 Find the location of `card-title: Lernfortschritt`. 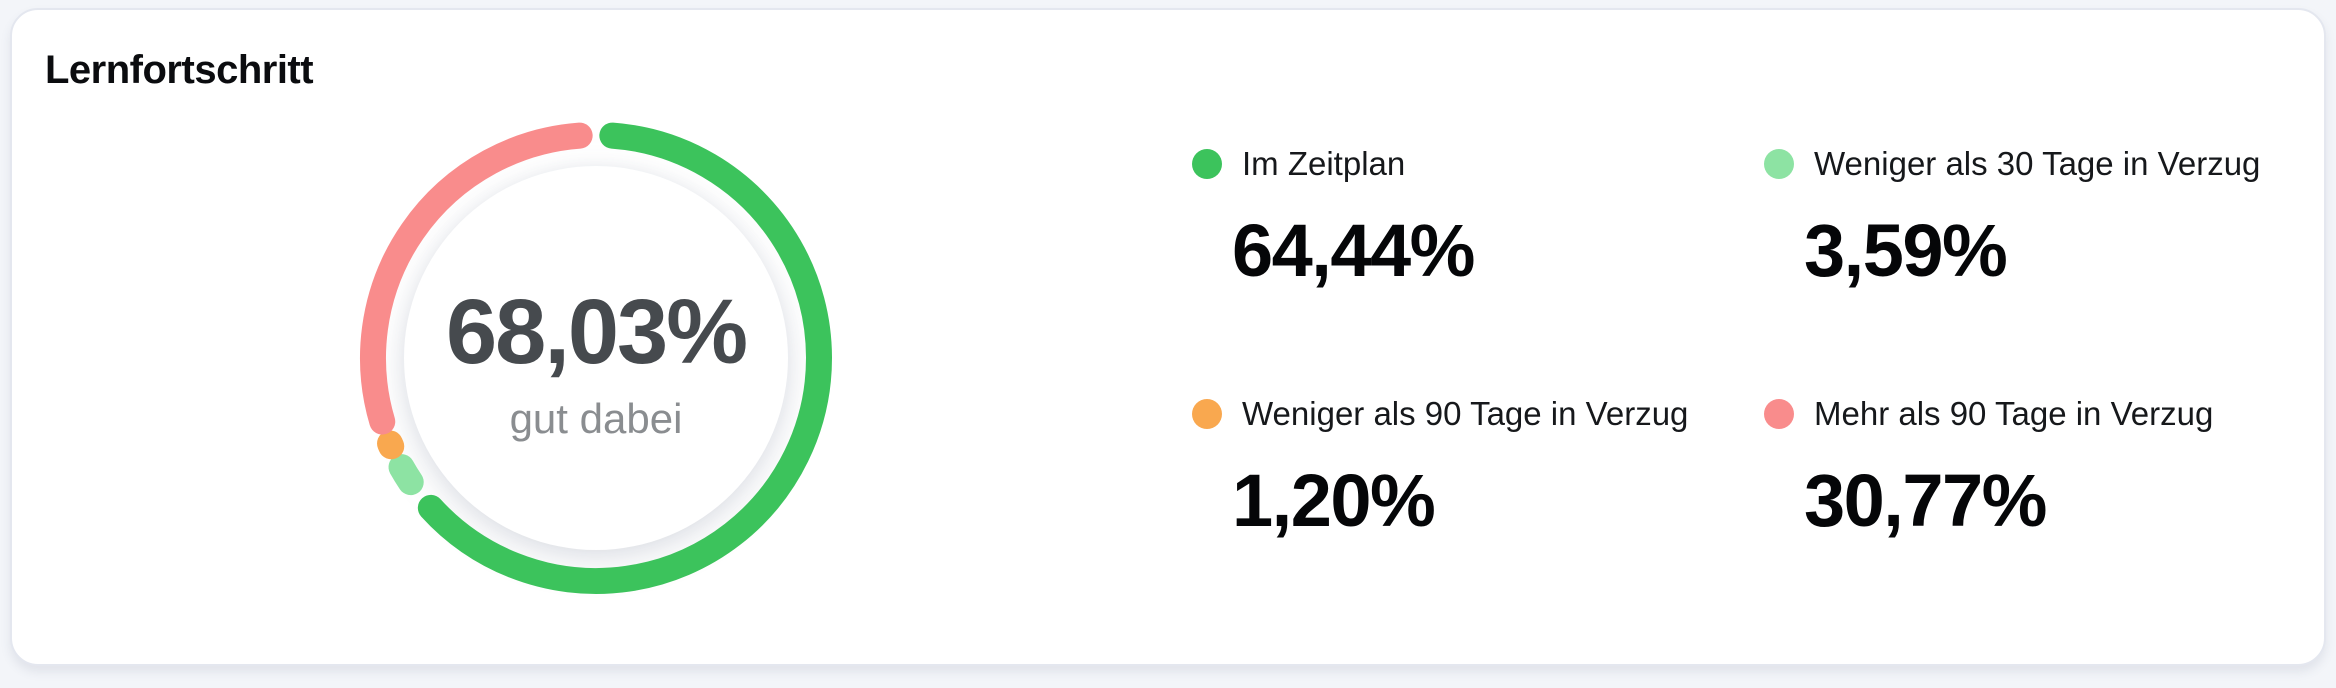

card-title: Lernfortschritt is located at coordinates (179, 70).